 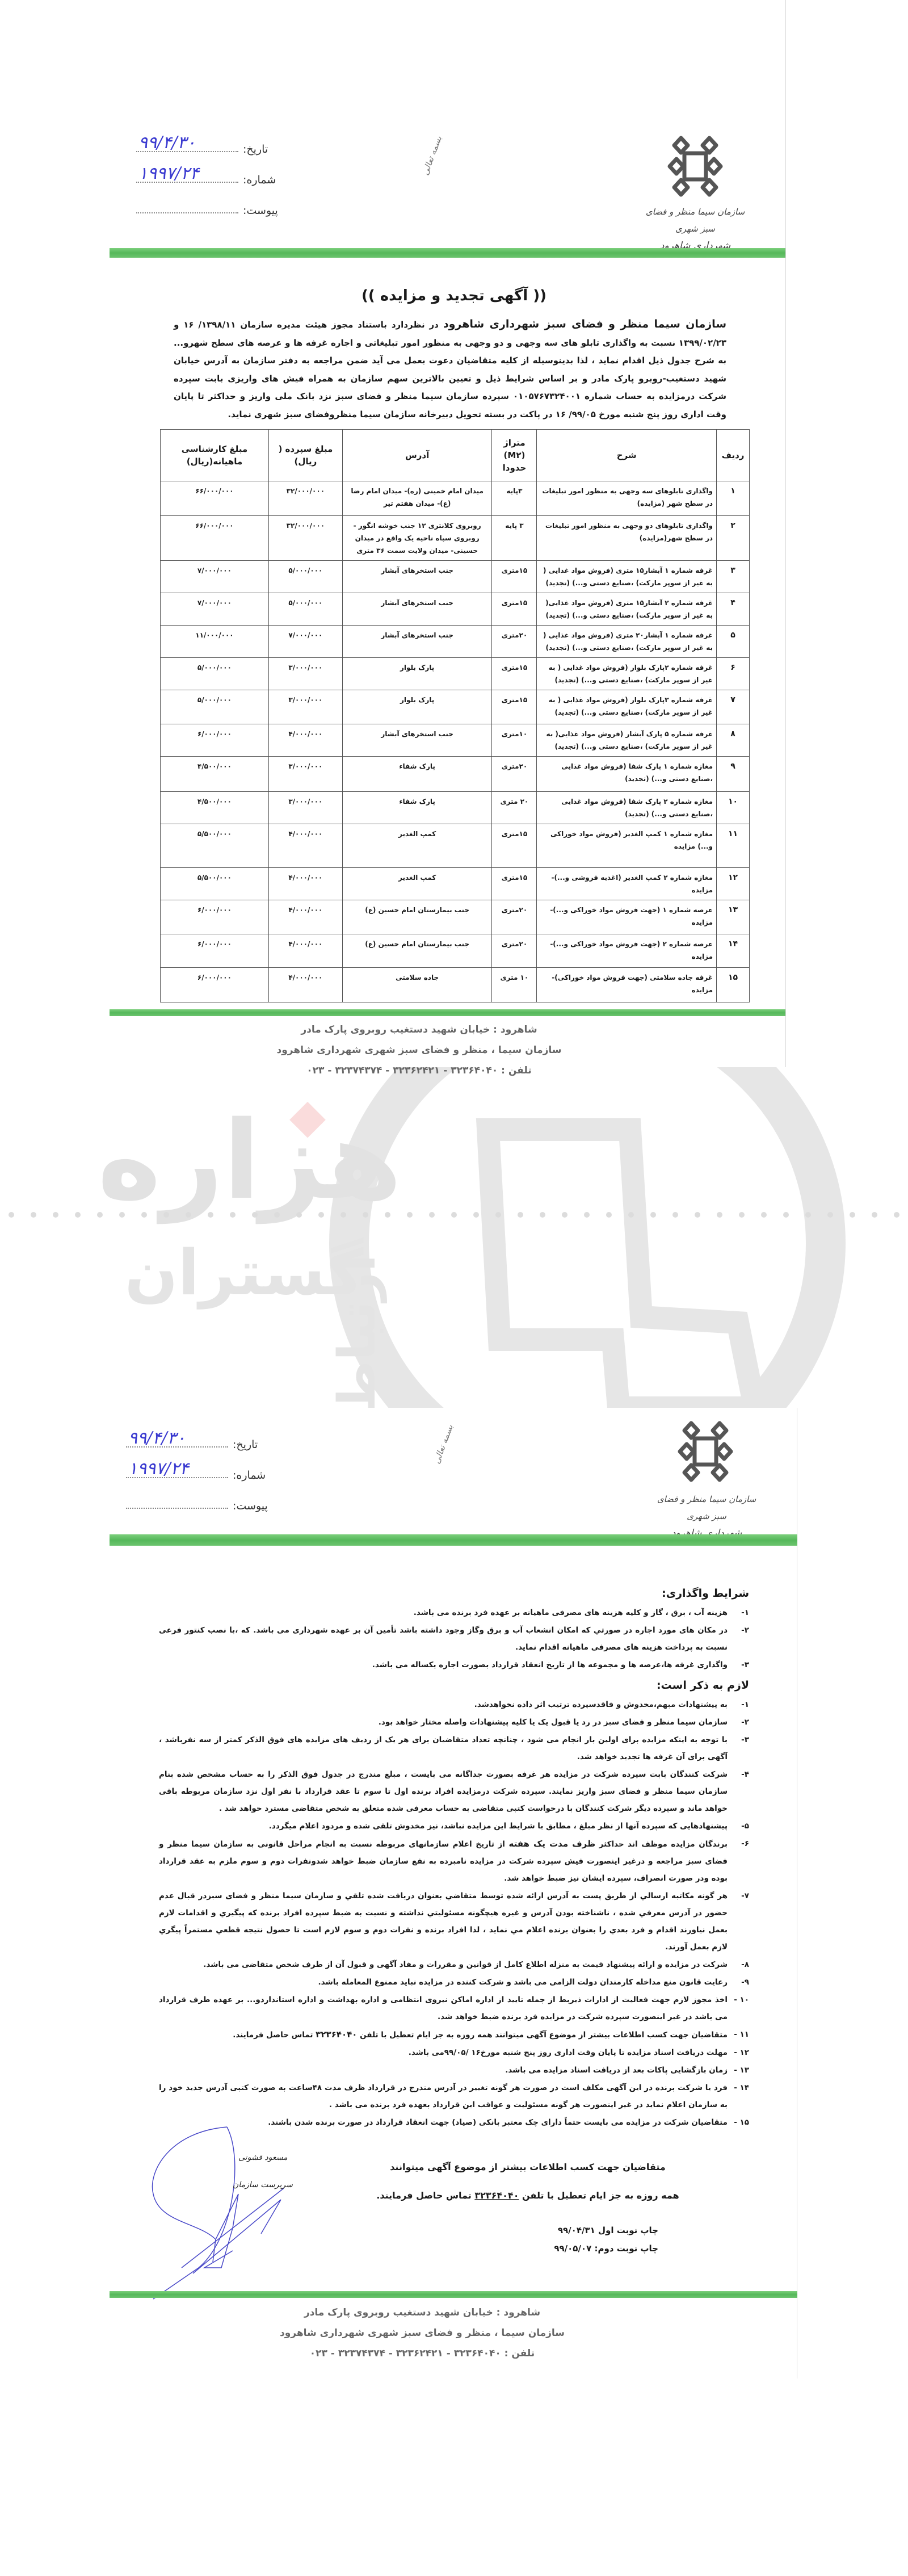 What do you see at coordinates (417, 846) in the screenshot?
I see `address-cell: کمپ الغدیر` at bounding box center [417, 846].